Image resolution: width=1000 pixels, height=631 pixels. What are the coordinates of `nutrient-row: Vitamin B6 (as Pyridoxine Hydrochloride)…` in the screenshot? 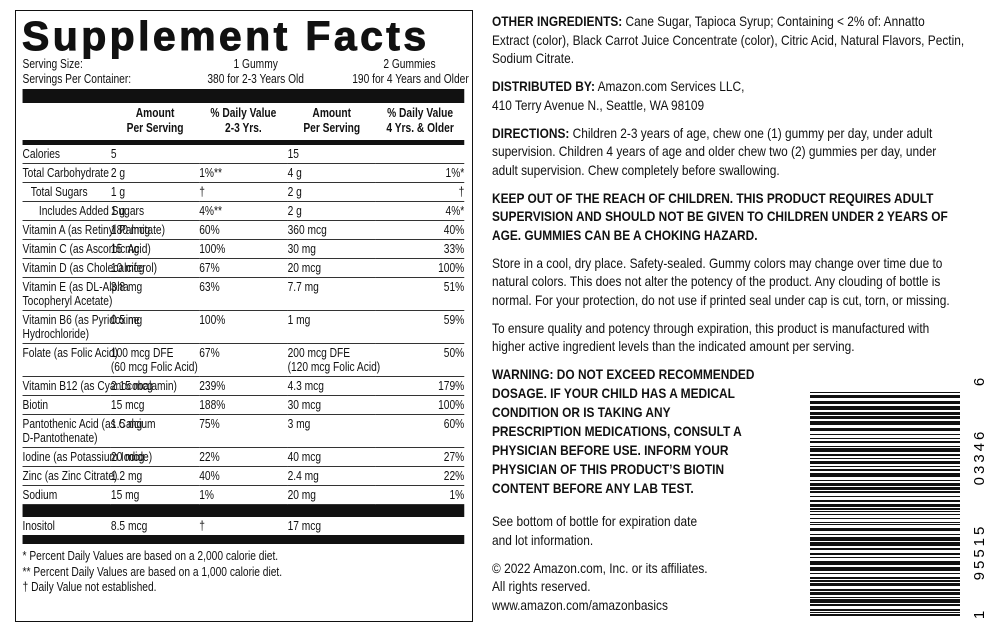 It's located at (243, 327).